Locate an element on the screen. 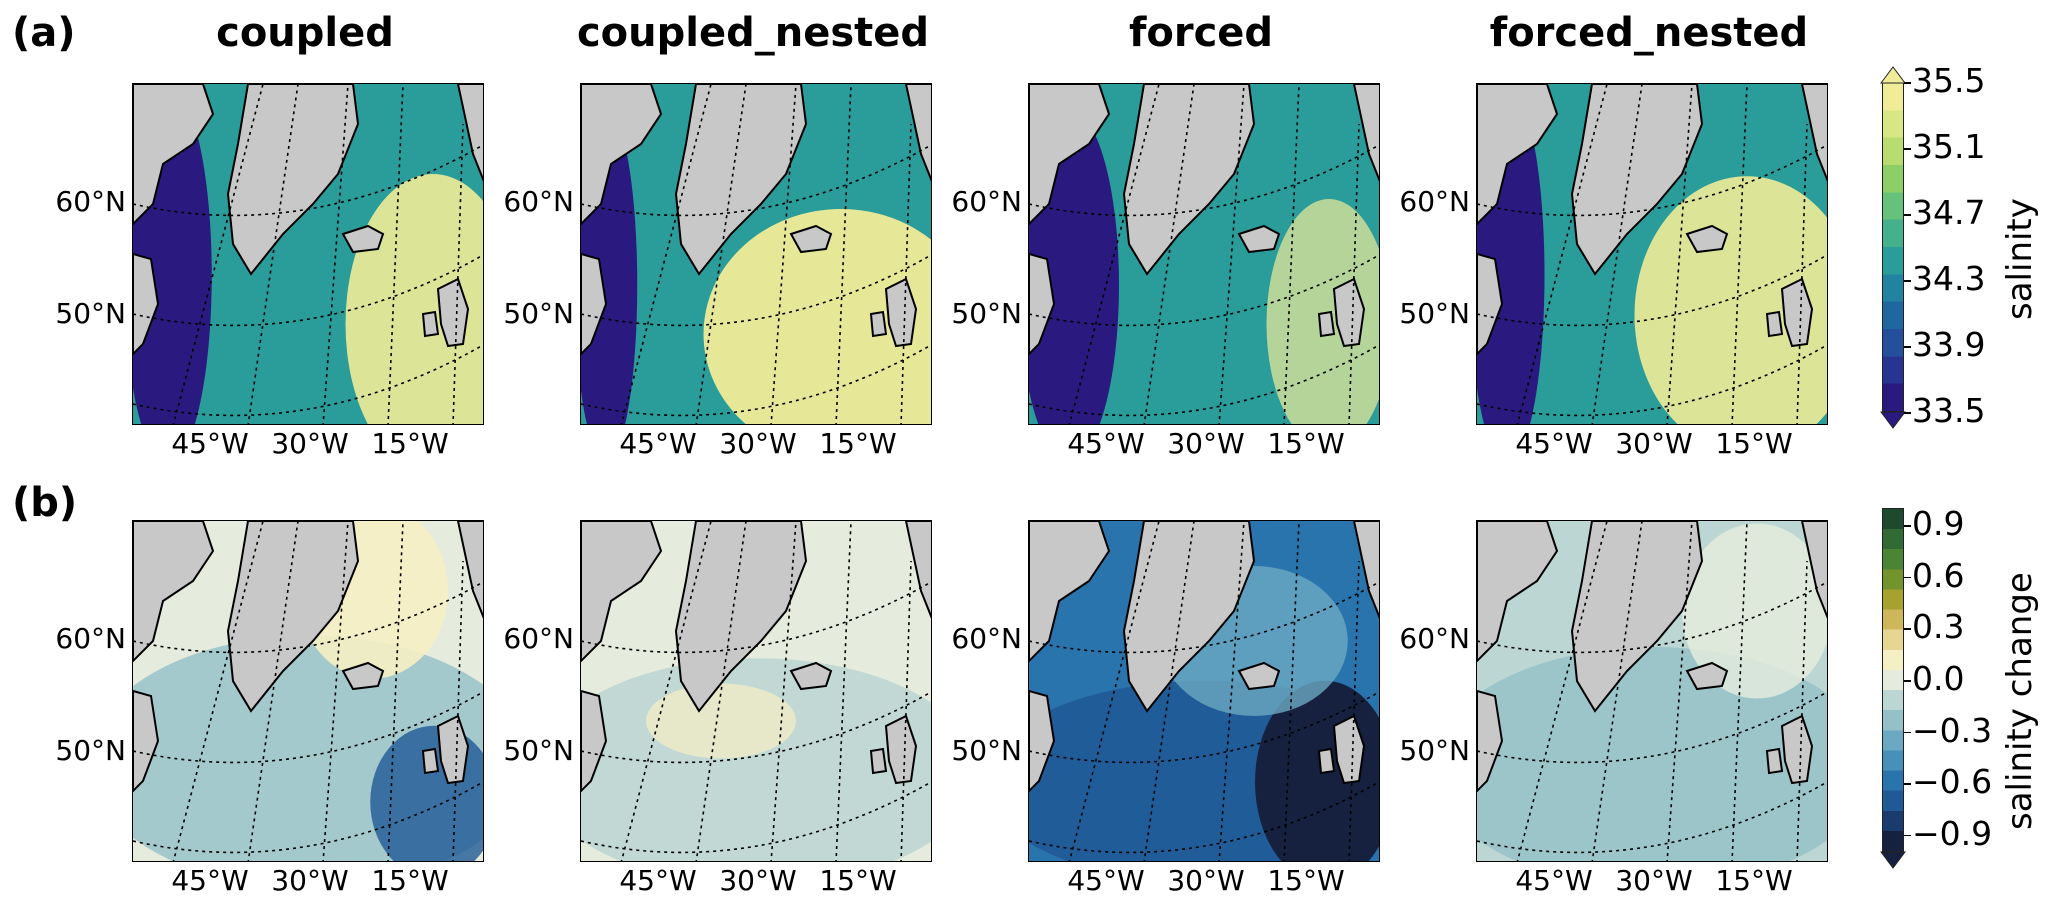  colorbar-tick-label: −0.3 is located at coordinates (1952, 730).